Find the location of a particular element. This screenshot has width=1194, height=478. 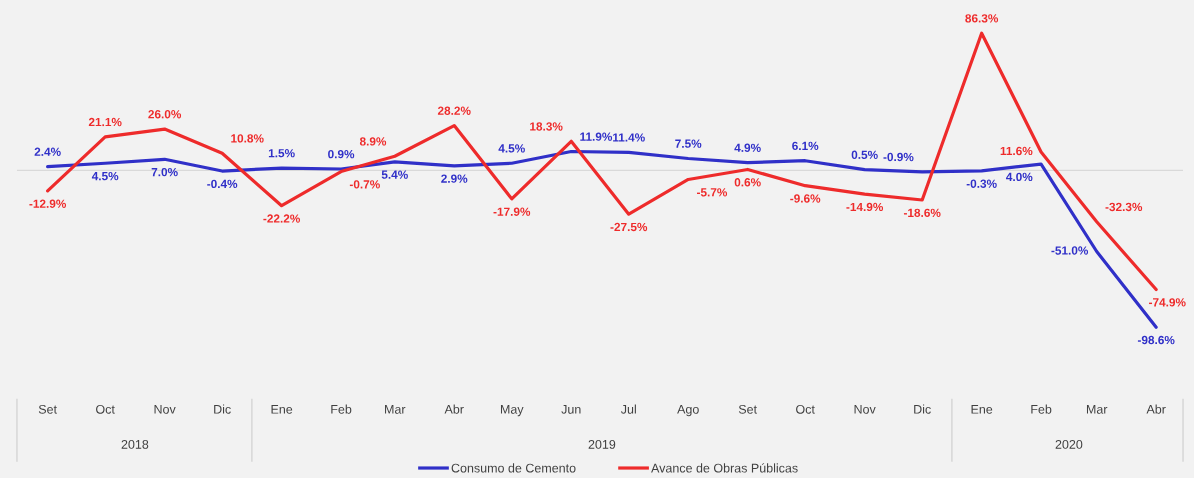

data-label: 8.9% is located at coordinates (373, 141).